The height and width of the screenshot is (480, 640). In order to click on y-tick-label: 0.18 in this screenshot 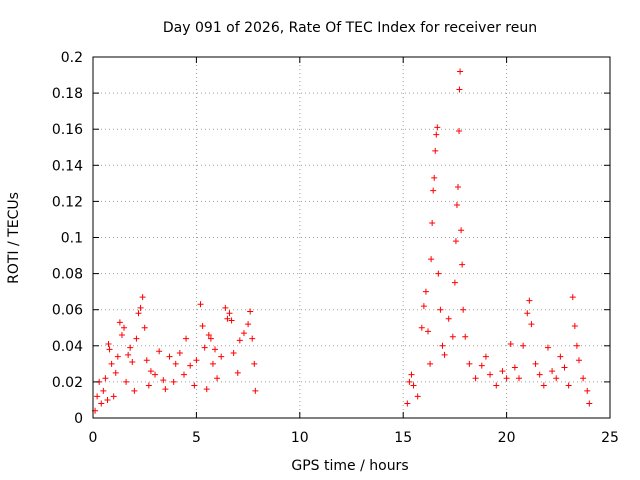, I will do `click(67, 94)`.